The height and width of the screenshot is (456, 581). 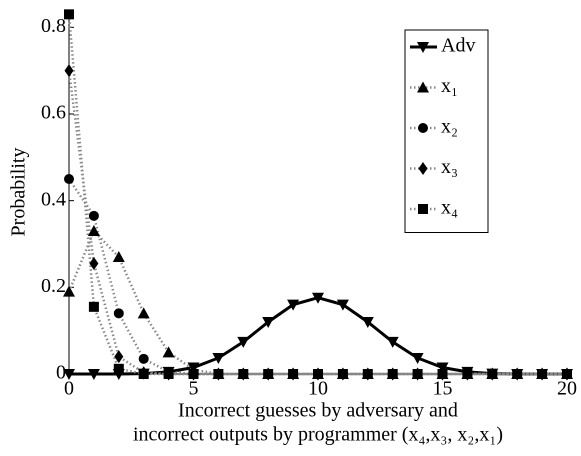 I want to click on x-tick-label: 0, so click(x=69, y=389).